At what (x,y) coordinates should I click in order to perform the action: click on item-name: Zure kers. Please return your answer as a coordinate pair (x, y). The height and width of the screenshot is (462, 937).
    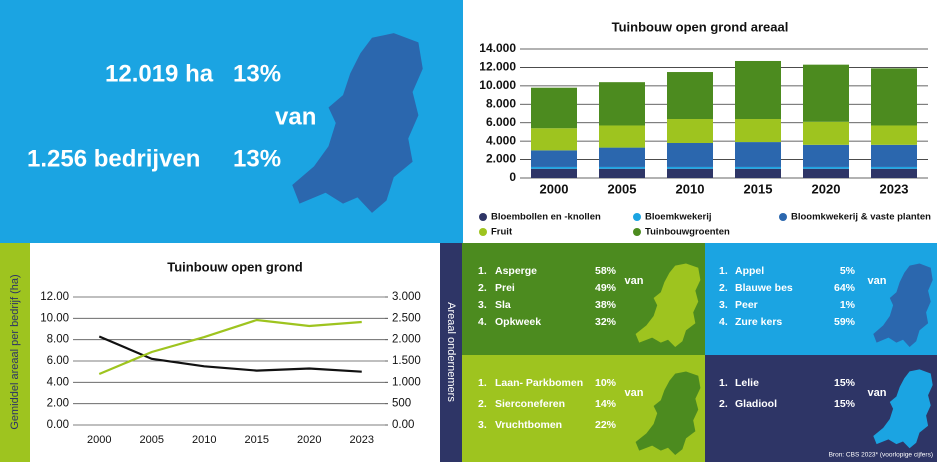
    Looking at the image, I should click on (758, 322).